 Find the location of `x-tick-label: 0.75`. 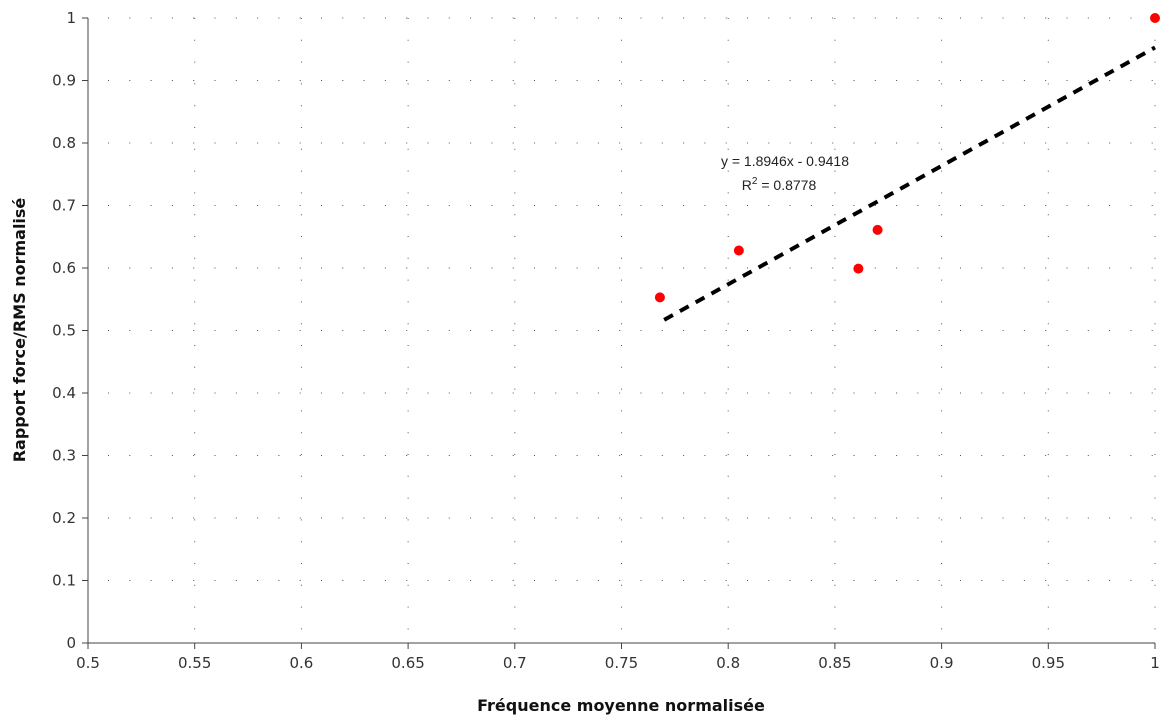

x-tick-label: 0.75 is located at coordinates (621, 663).